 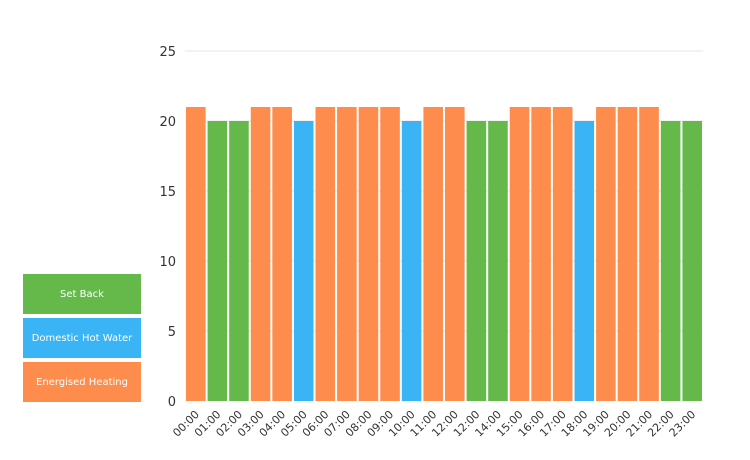 What do you see at coordinates (167, 192) in the screenshot?
I see `y-tick-label: 15` at bounding box center [167, 192].